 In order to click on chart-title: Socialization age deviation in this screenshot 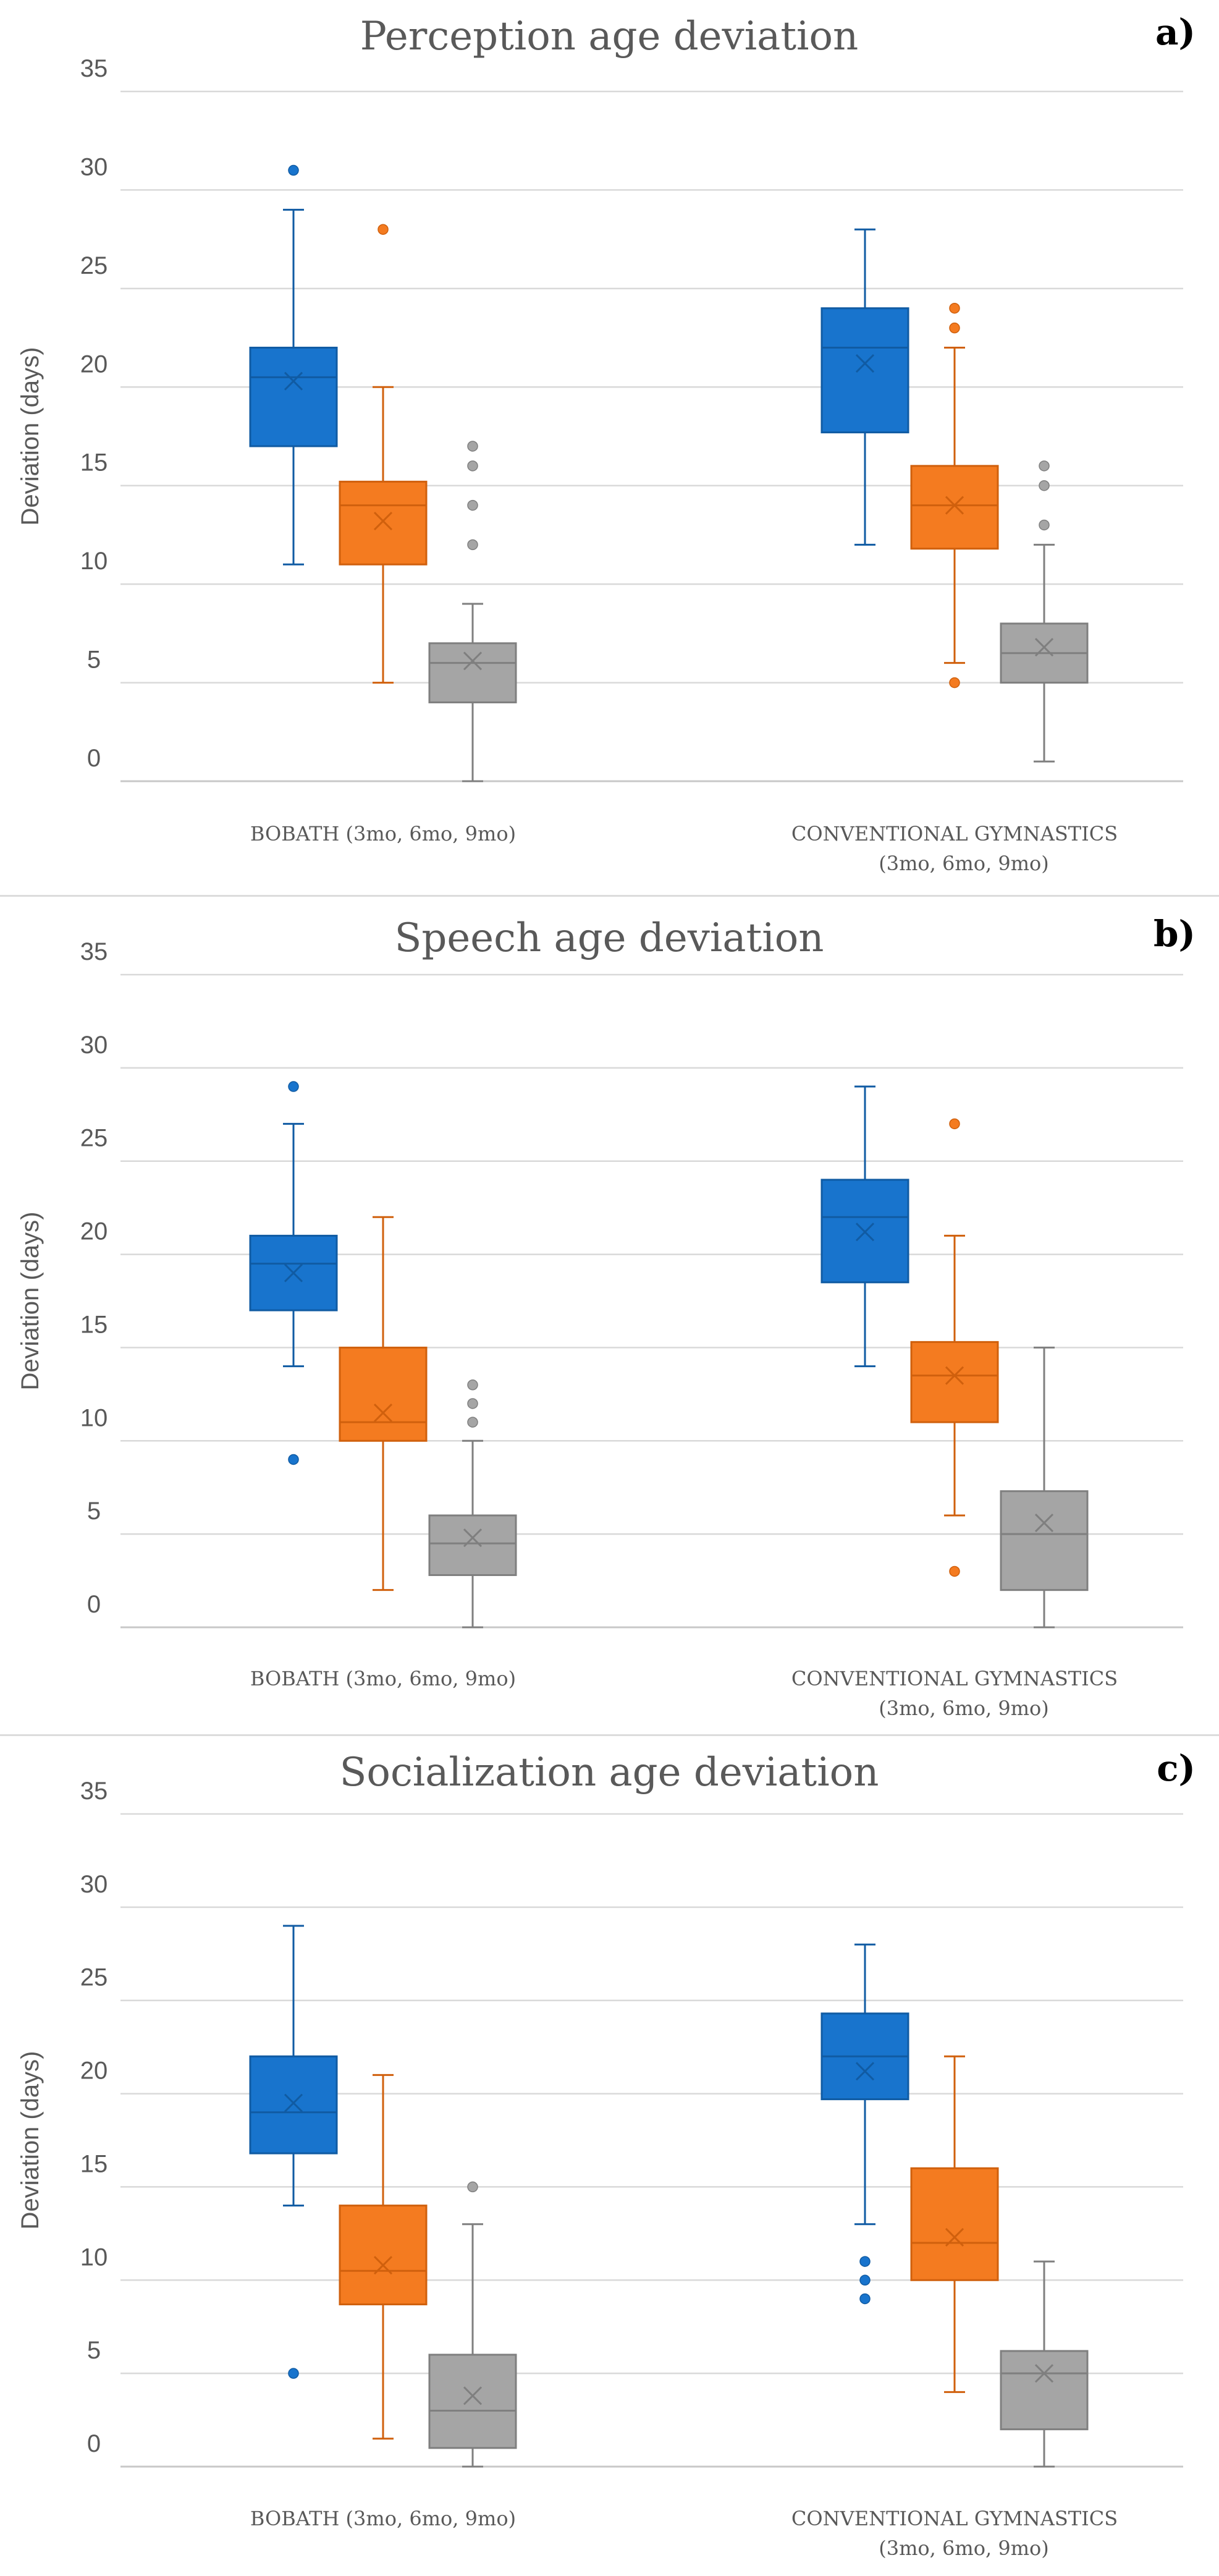, I will do `click(609, 1772)`.